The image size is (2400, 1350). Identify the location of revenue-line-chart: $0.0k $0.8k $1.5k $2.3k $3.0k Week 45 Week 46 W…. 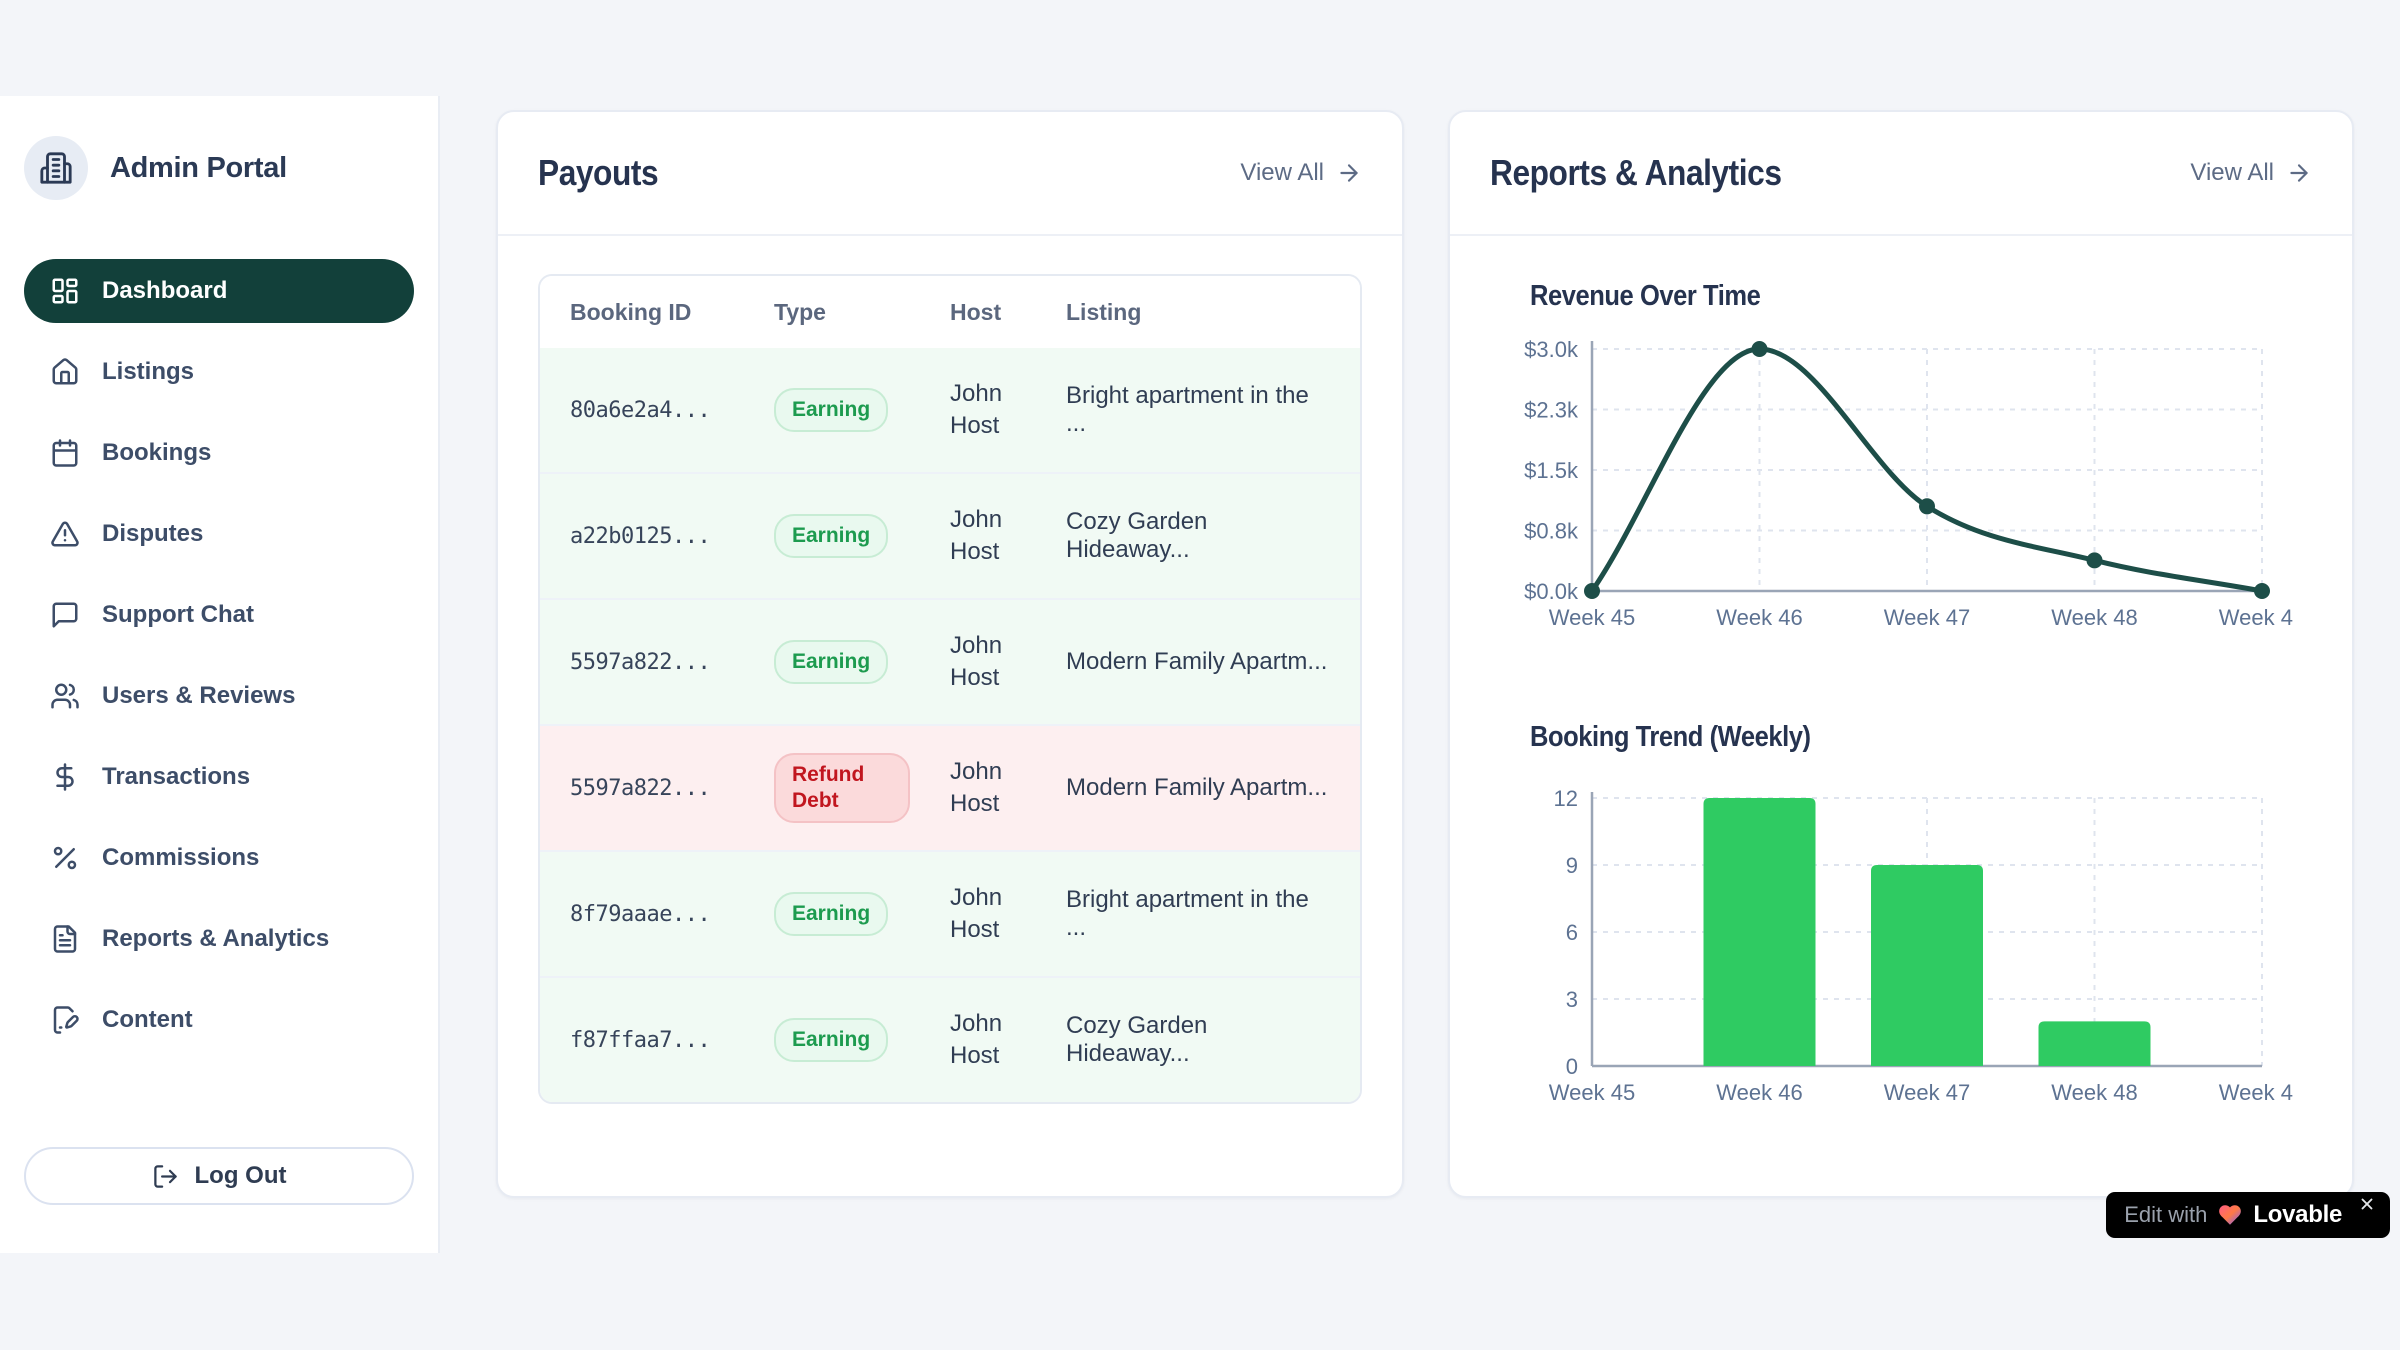
(1909, 483).